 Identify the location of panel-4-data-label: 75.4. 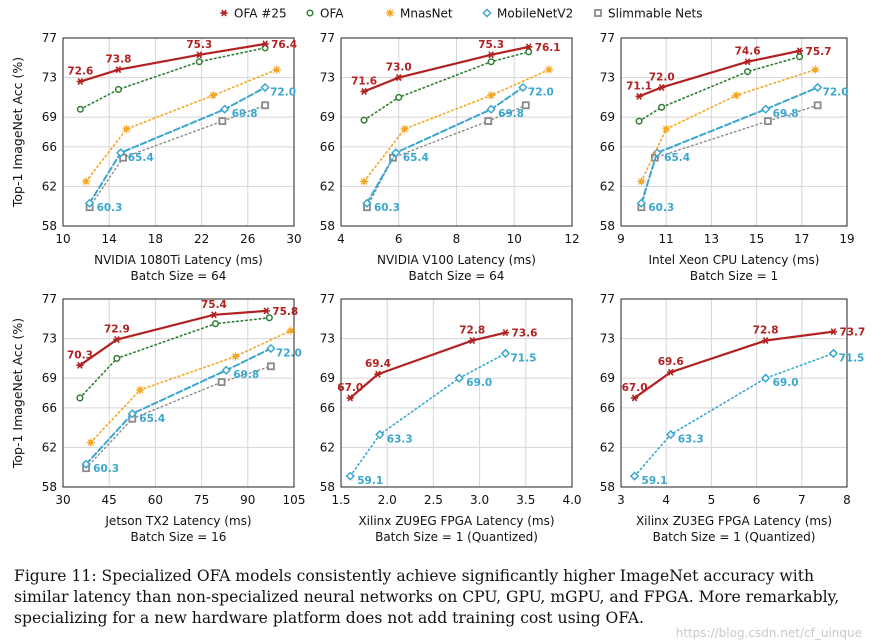
(214, 305).